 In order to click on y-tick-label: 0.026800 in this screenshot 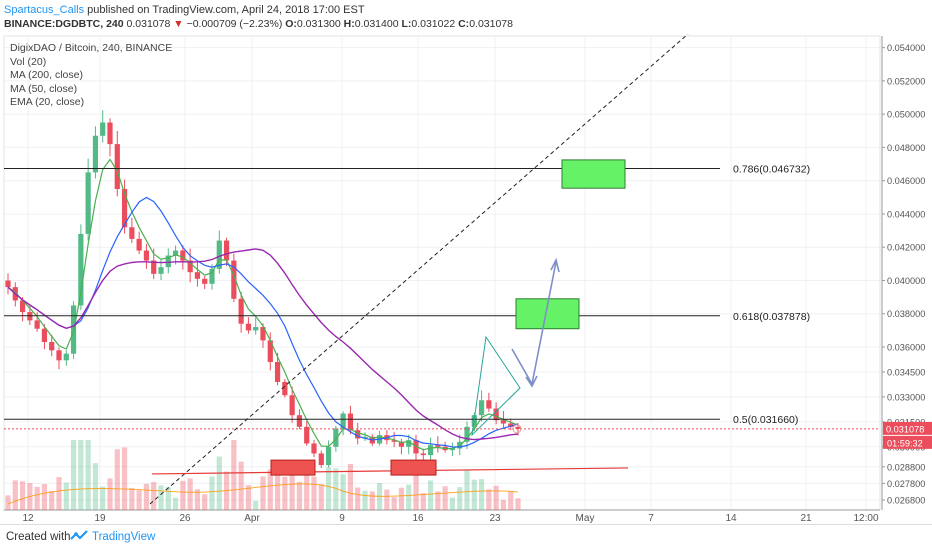, I will do `click(906, 501)`.